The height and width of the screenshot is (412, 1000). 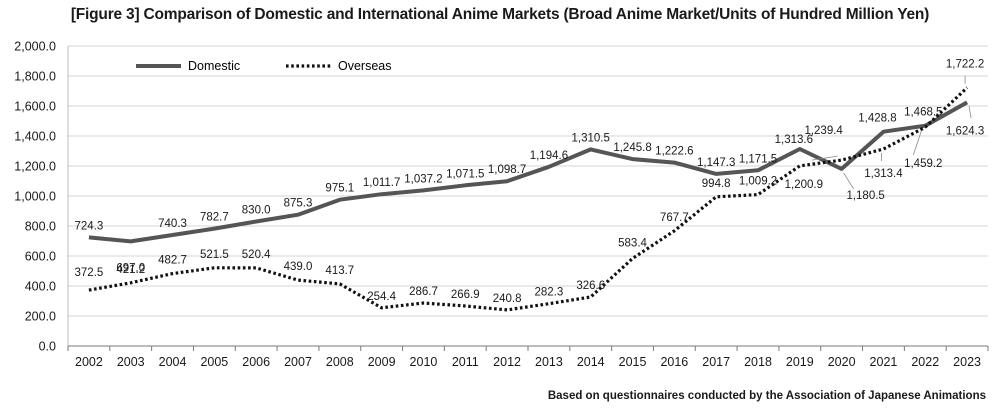 I want to click on data-label-domestic: 1,428.8, so click(x=877, y=119).